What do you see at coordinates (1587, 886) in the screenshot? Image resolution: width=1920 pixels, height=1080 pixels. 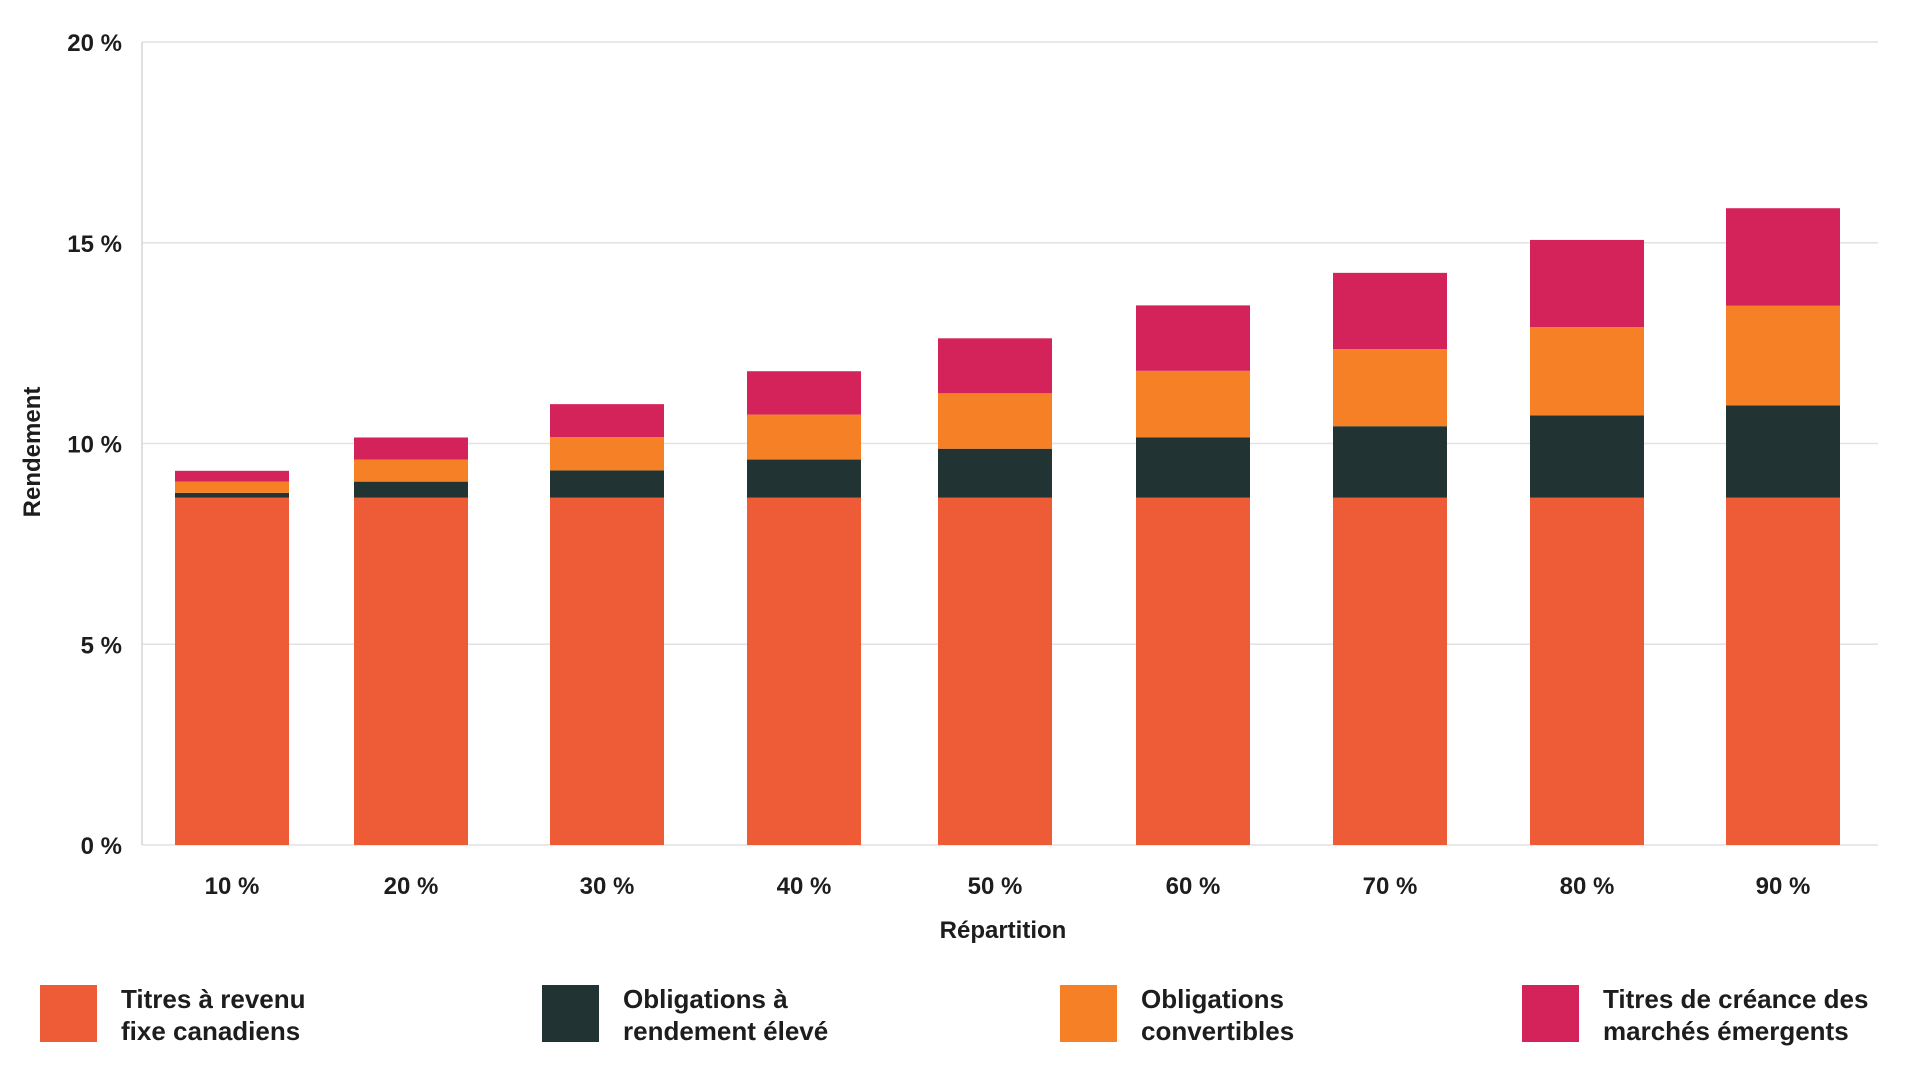 I see `x-tick-label: 80 %` at bounding box center [1587, 886].